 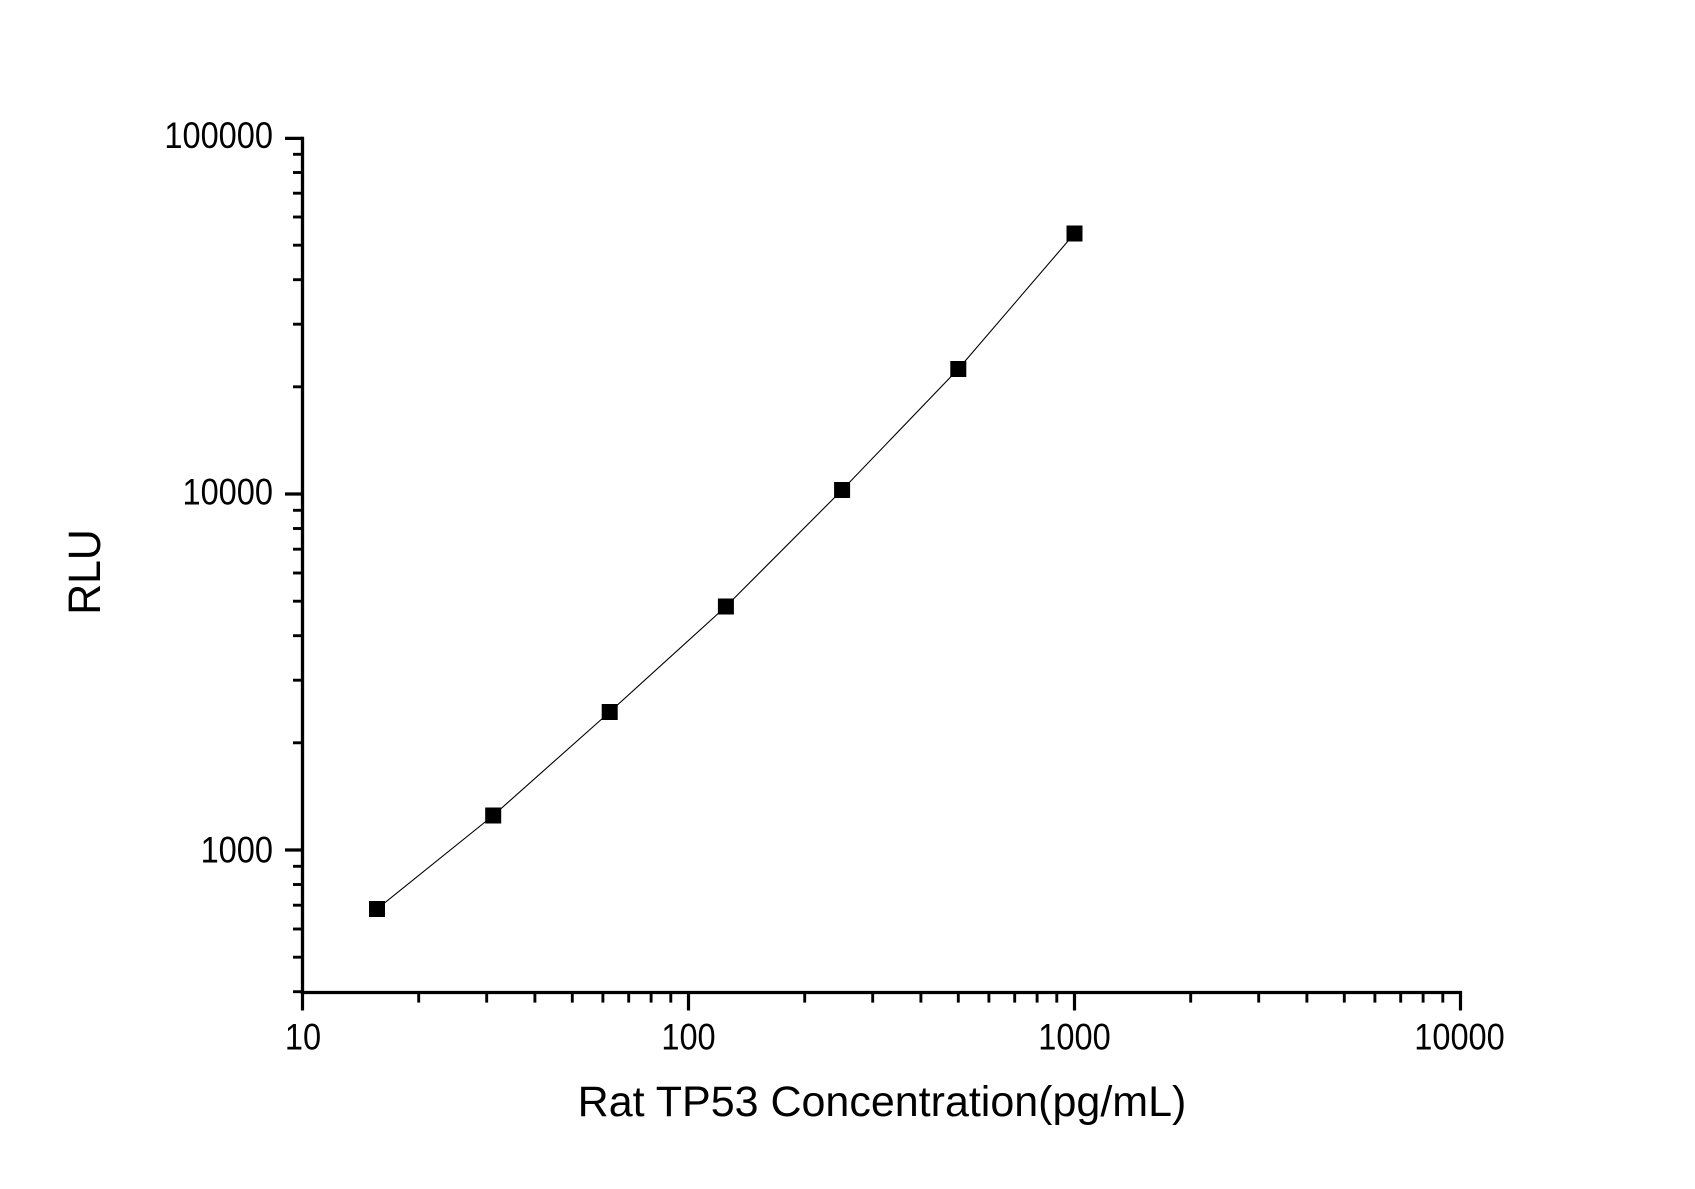 What do you see at coordinates (85, 572) in the screenshot?
I see `svg-text: RLU` at bounding box center [85, 572].